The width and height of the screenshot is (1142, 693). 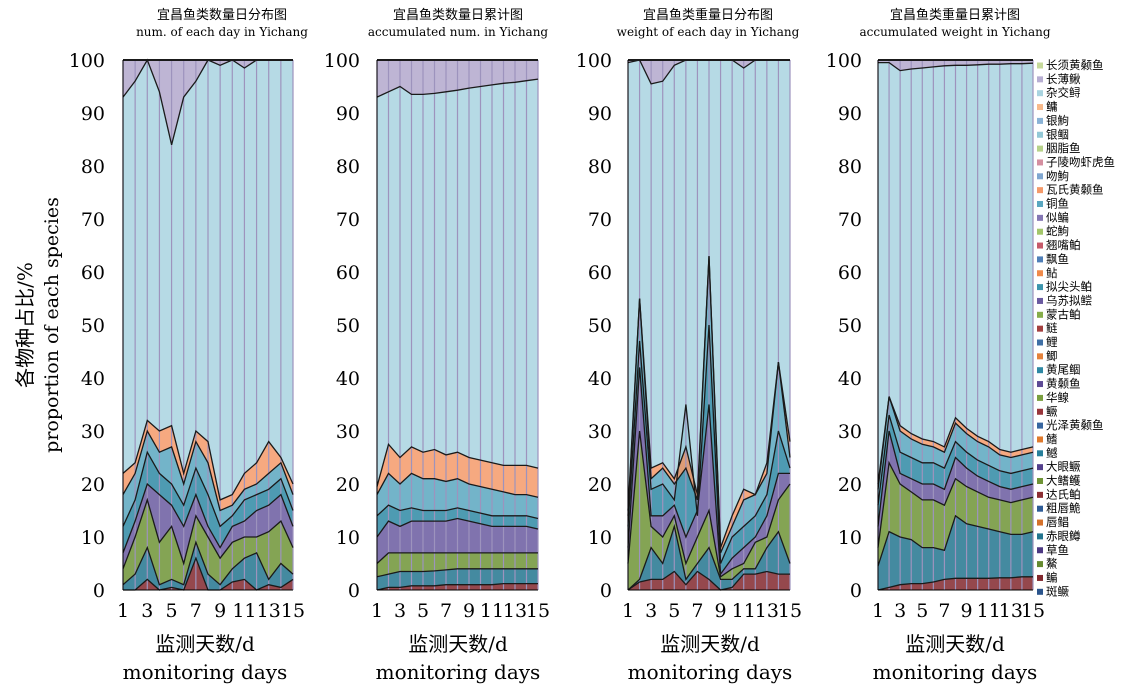 What do you see at coordinates (1057, 550) in the screenshot?
I see `legend-label-36: 草鱼` at bounding box center [1057, 550].